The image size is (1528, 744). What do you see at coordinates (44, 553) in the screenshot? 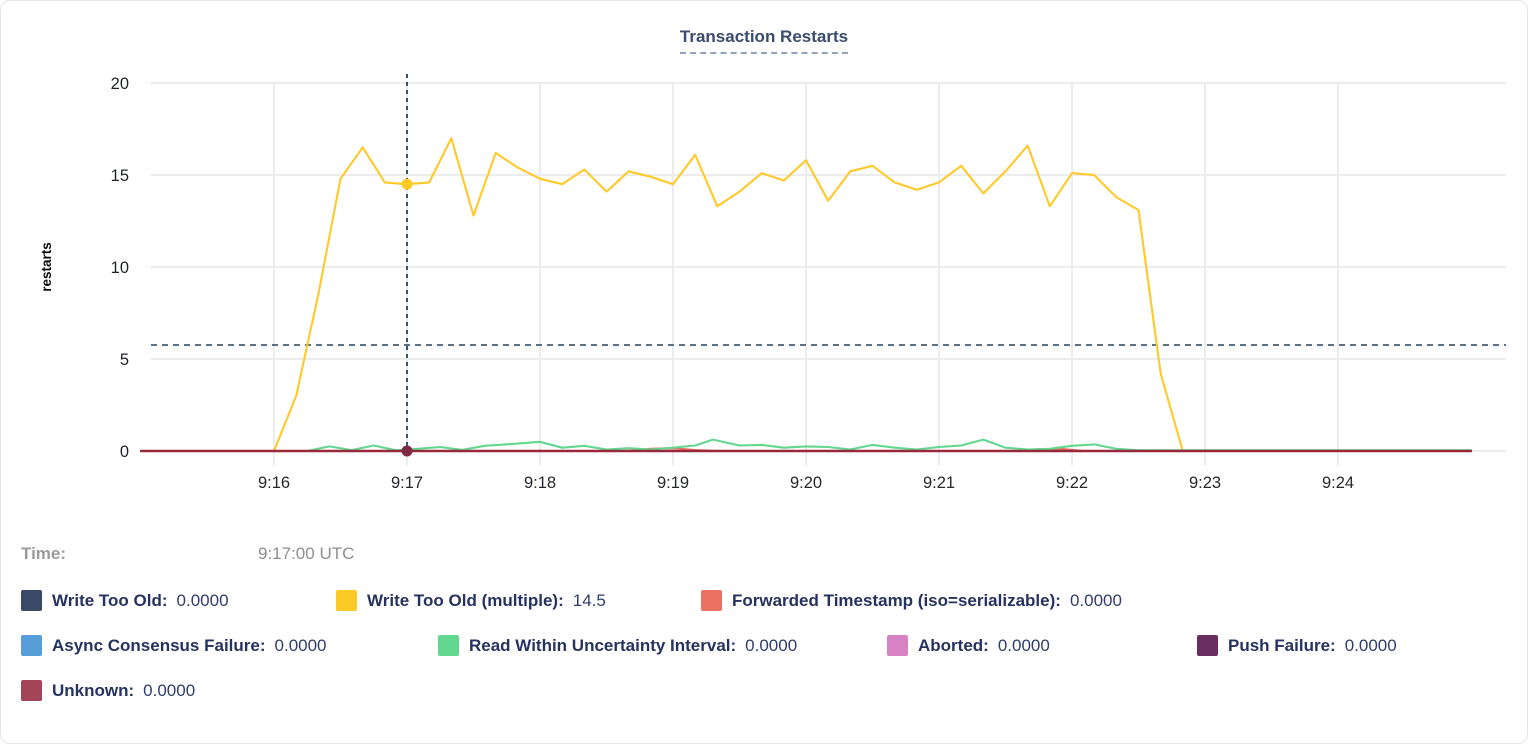
I see `tooltip-time-label: Time:` at bounding box center [44, 553].